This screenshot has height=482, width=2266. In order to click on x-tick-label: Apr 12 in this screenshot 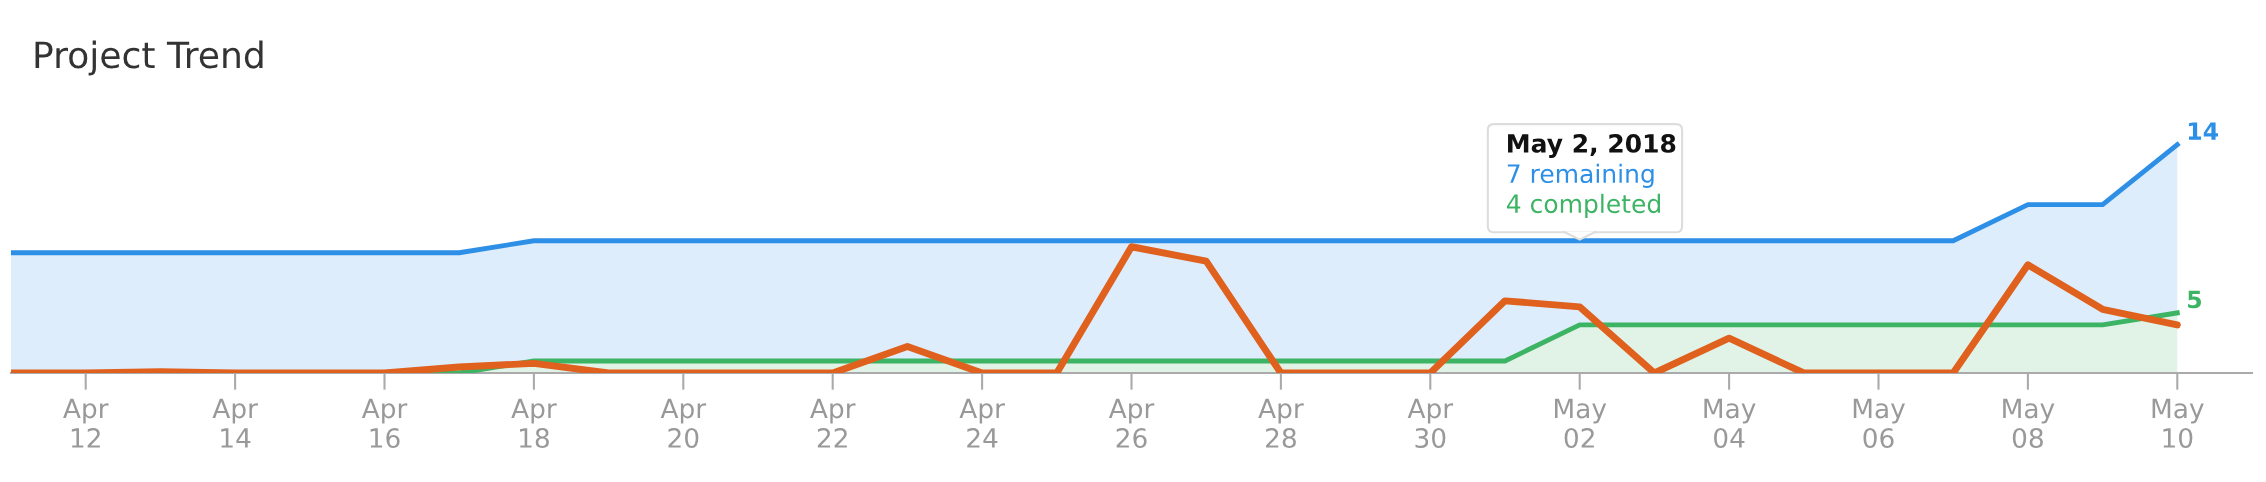, I will do `click(86, 423)`.